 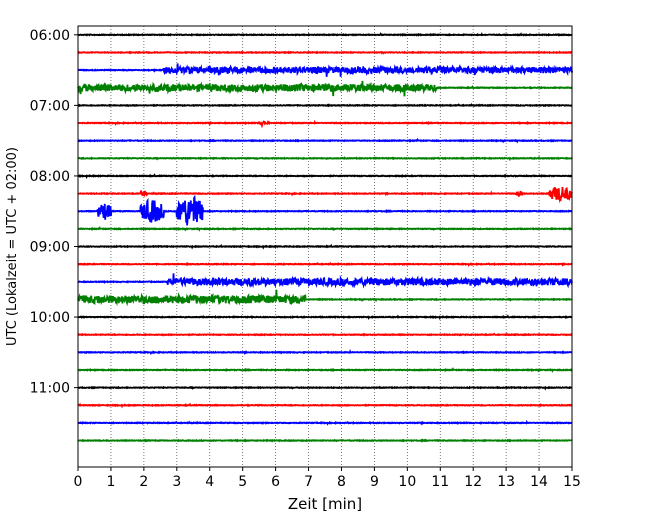 What do you see at coordinates (374, 482) in the screenshot?
I see `x-tick-label: 9` at bounding box center [374, 482].